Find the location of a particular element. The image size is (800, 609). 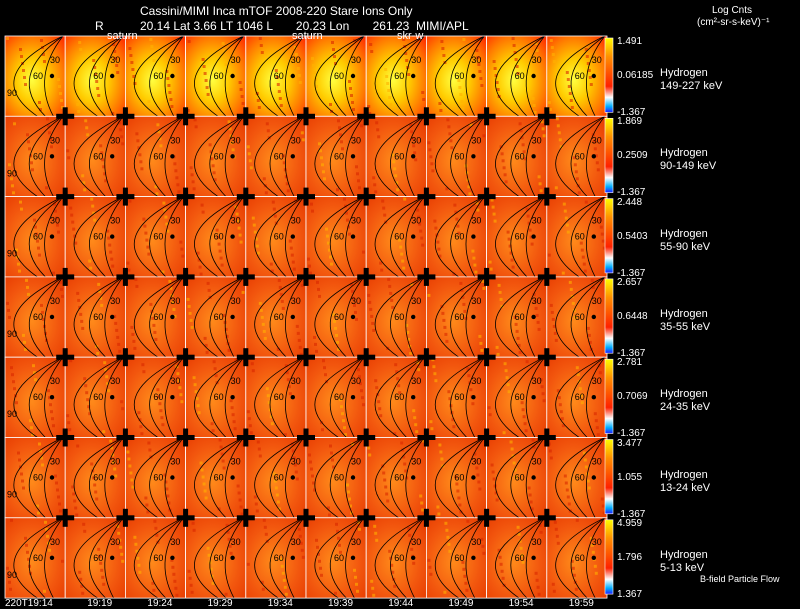

time-tick-label: 19:49 is located at coordinates (461, 603).